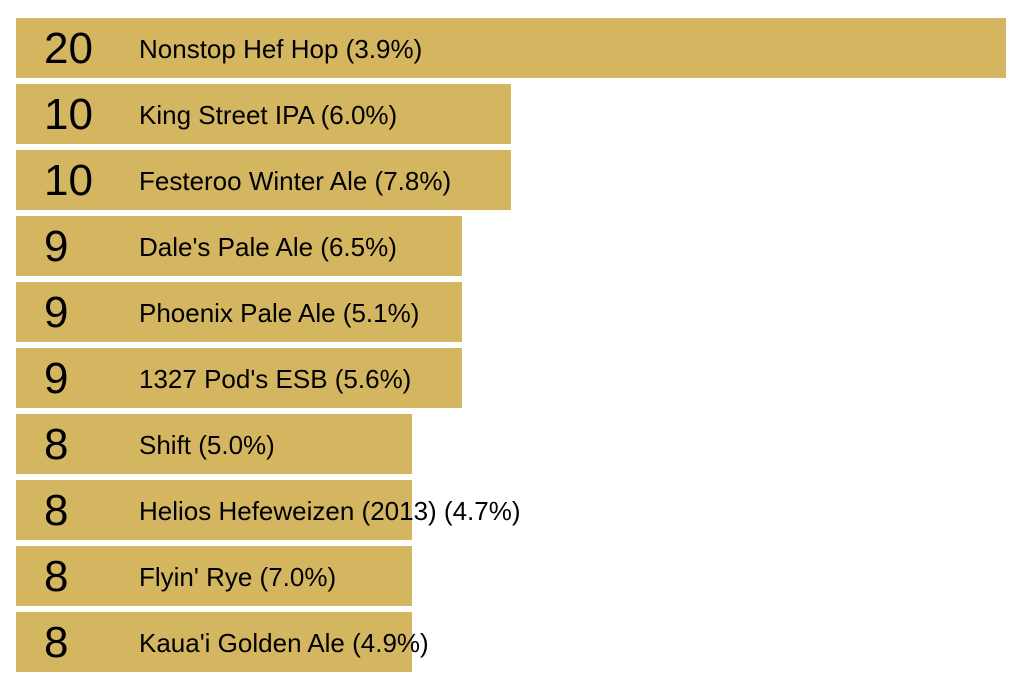 The width and height of the screenshot is (1024, 694). What do you see at coordinates (68, 48) in the screenshot?
I see `bar-value-label: 20` at bounding box center [68, 48].